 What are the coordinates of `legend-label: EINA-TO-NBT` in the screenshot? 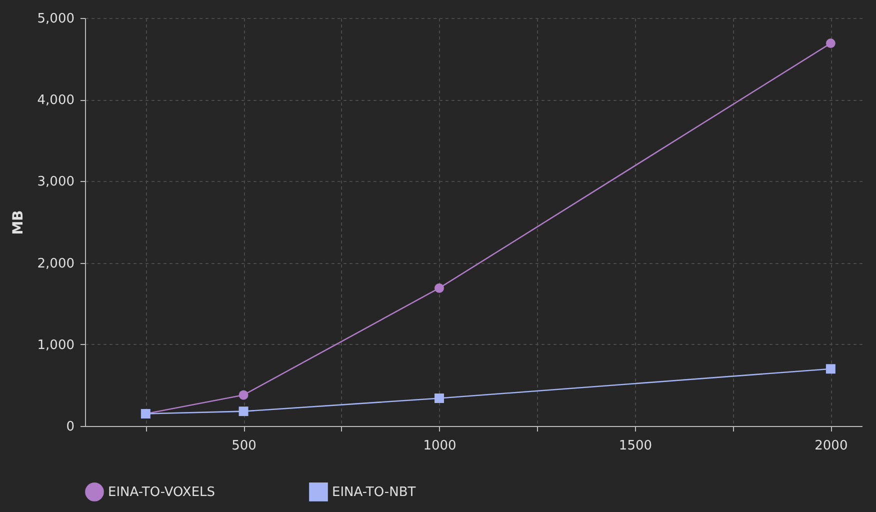 It's located at (374, 492).